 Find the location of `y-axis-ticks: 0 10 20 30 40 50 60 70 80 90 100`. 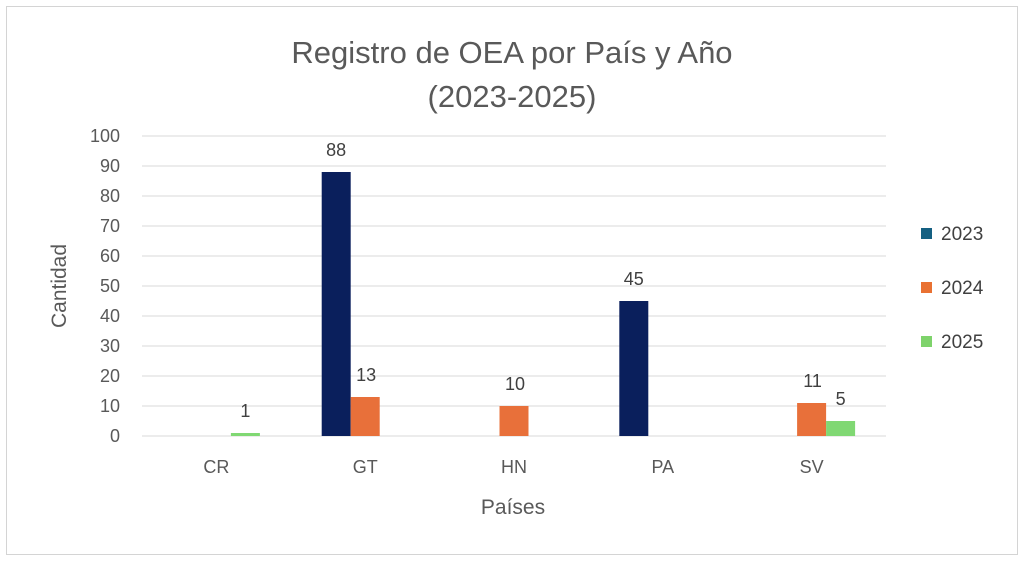

y-axis-ticks: 0 10 20 30 40 50 60 70 80 90 100 is located at coordinates (105, 286).